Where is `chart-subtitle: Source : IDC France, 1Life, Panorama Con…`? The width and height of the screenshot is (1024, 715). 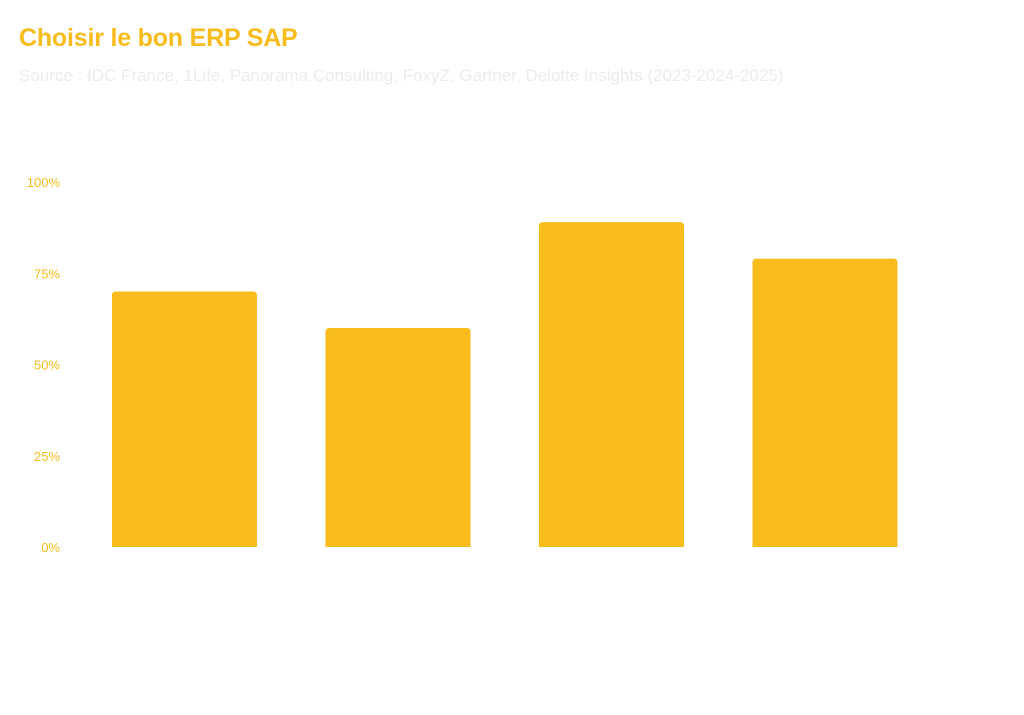
chart-subtitle: Source : IDC France, 1Life, Panorama Con… is located at coordinates (401, 75).